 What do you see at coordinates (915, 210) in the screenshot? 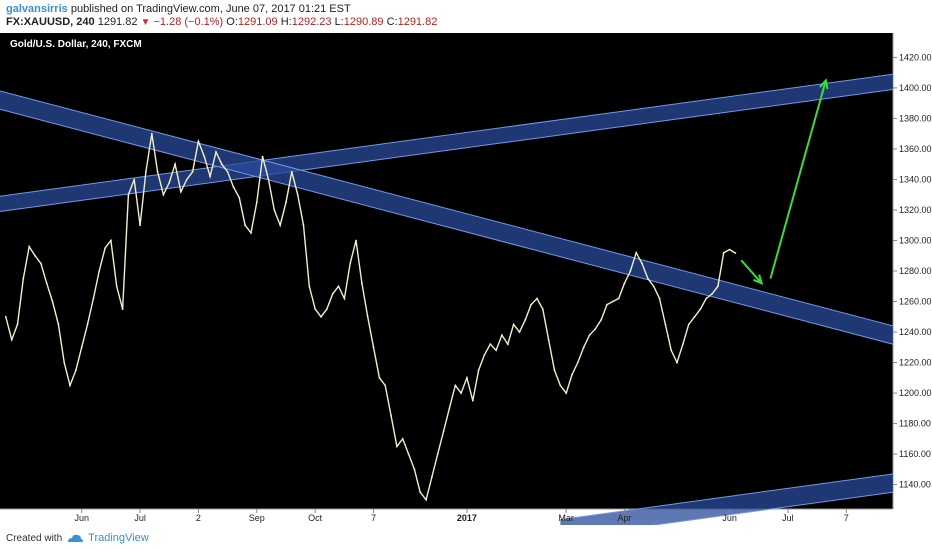
I see `y-tick-label: 1320.00` at bounding box center [915, 210].